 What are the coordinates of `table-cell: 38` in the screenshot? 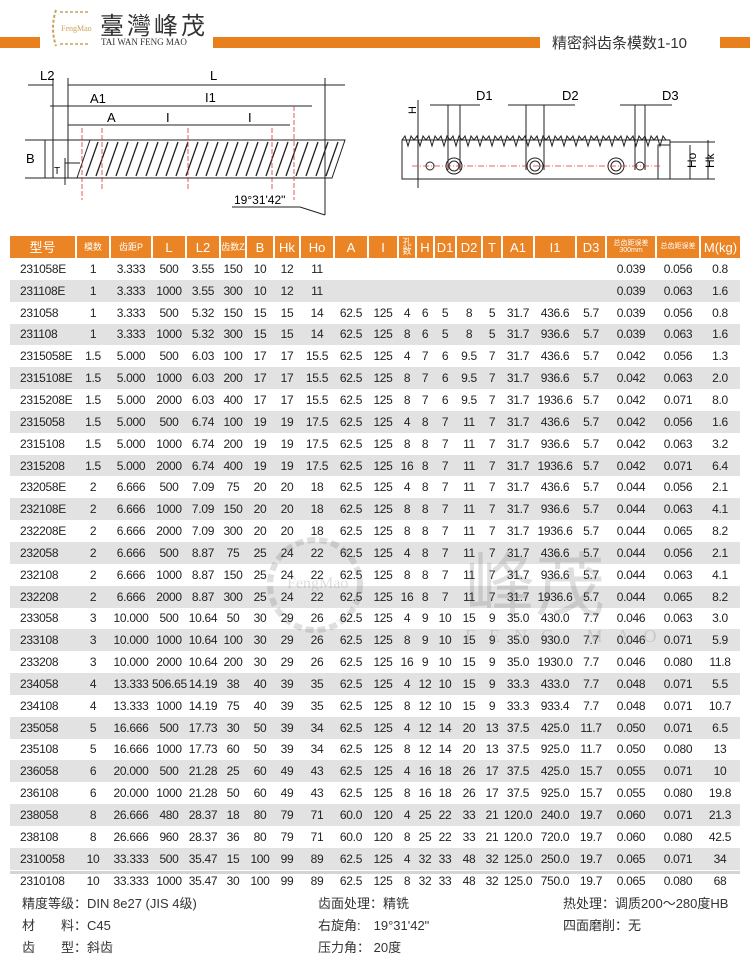 It's located at (233, 684).